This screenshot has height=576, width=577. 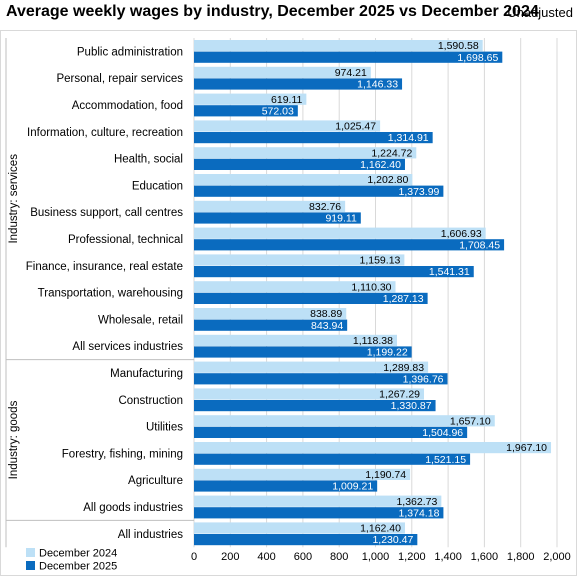 I want to click on x-tick-label: 1,600, so click(x=485, y=557).